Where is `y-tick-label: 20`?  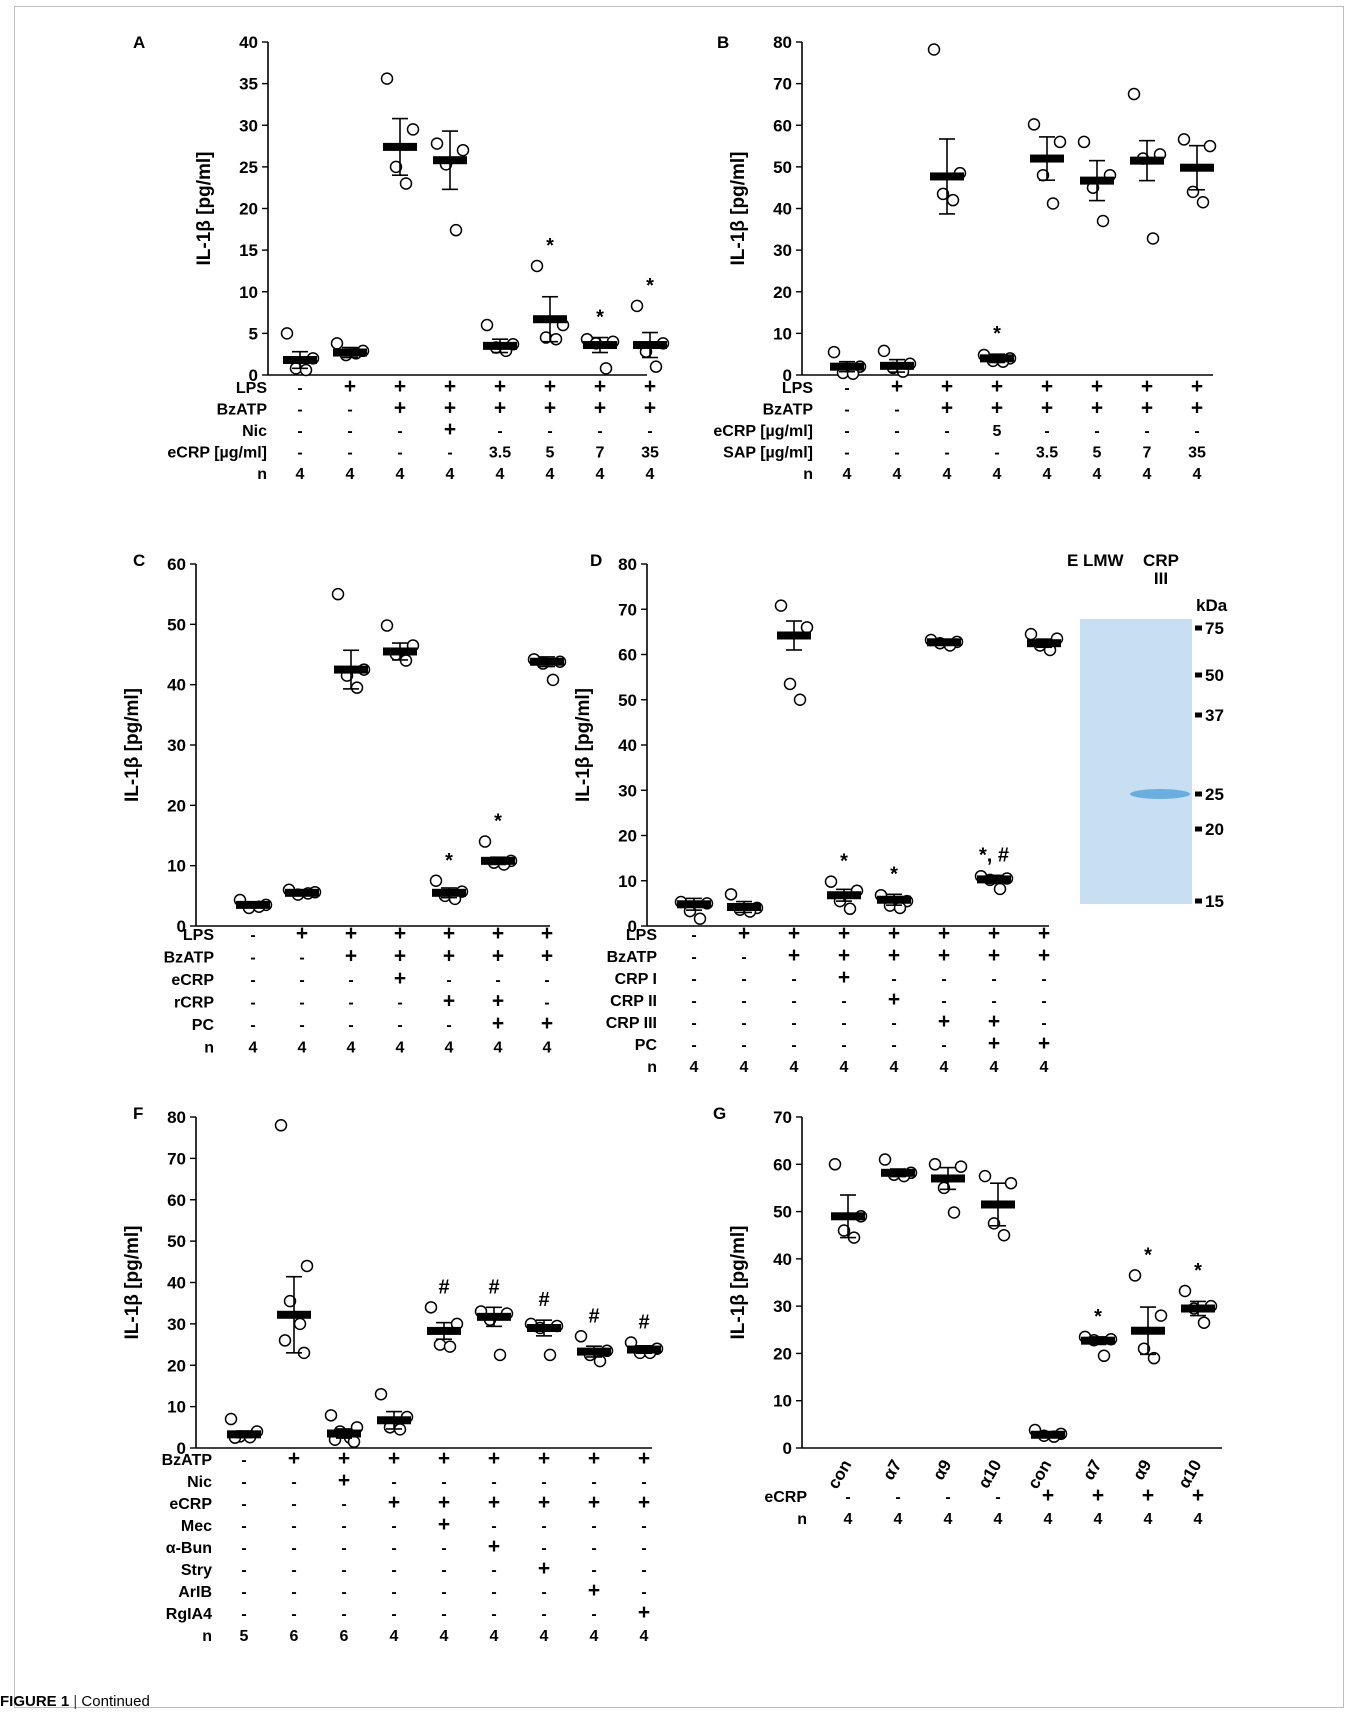 y-tick-label: 20 is located at coordinates (782, 292).